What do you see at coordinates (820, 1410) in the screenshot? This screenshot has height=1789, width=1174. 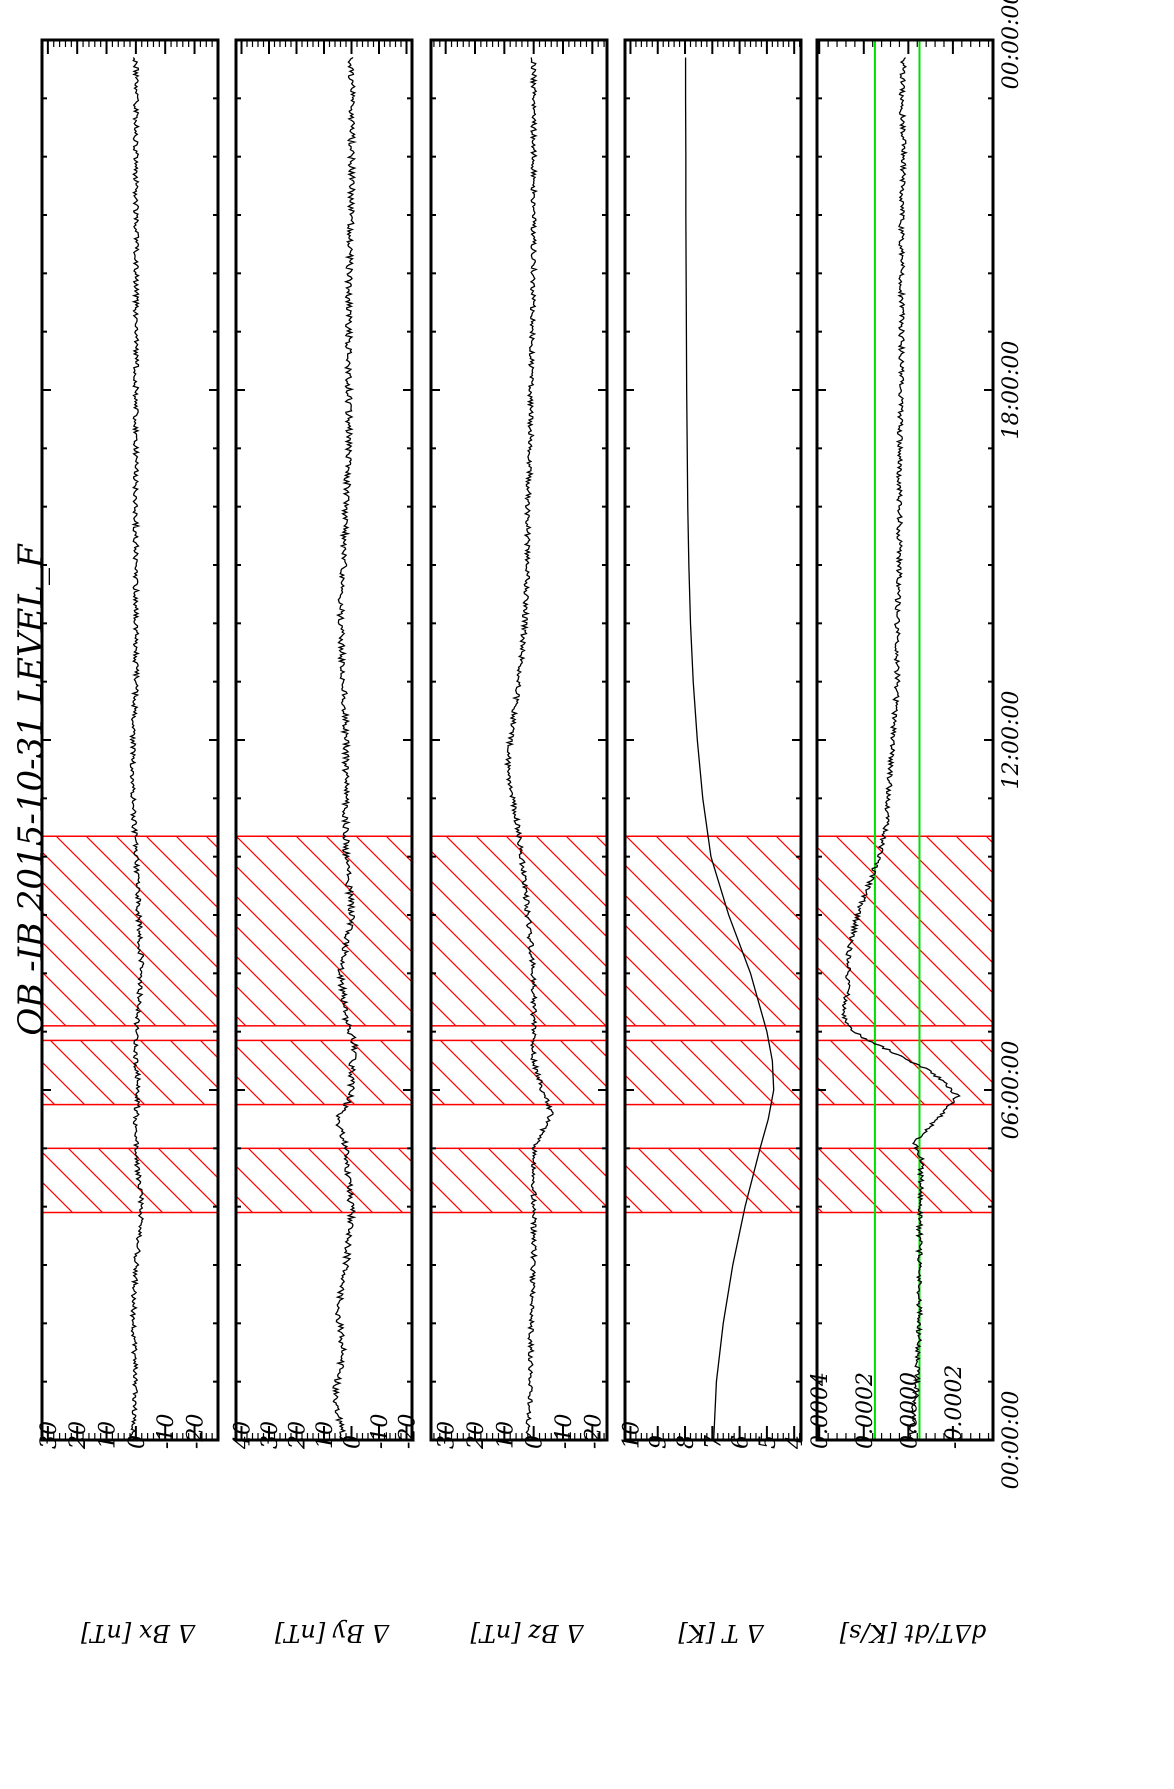 I see `y-tick-label: 0.0004` at bounding box center [820, 1410].